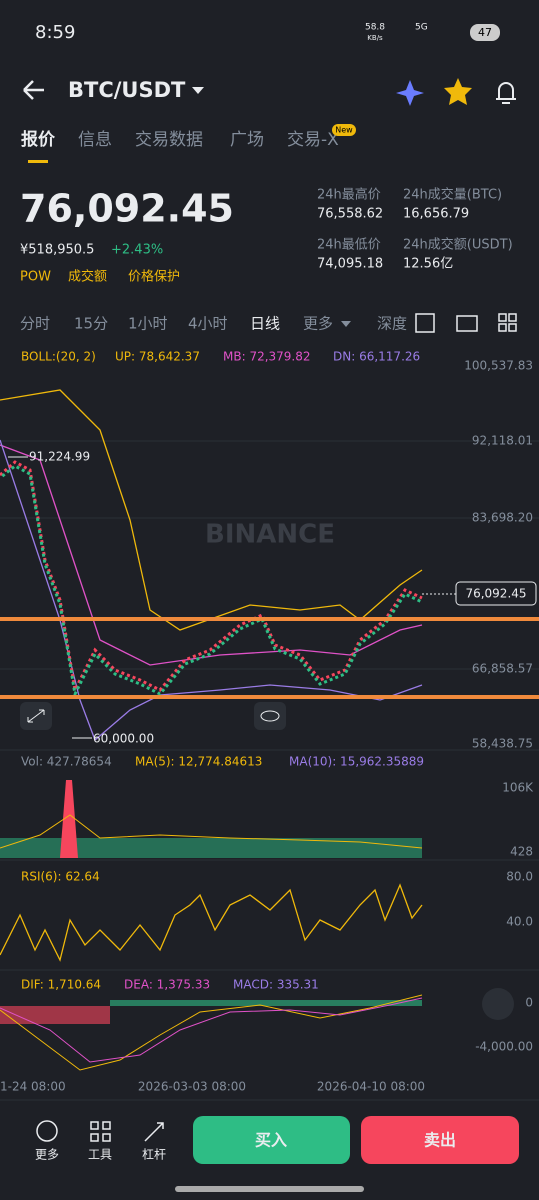 The height and width of the screenshot is (1200, 539). Describe the element at coordinates (502, 441) in the screenshot. I see `price-axis-label: 92,118.01` at that location.